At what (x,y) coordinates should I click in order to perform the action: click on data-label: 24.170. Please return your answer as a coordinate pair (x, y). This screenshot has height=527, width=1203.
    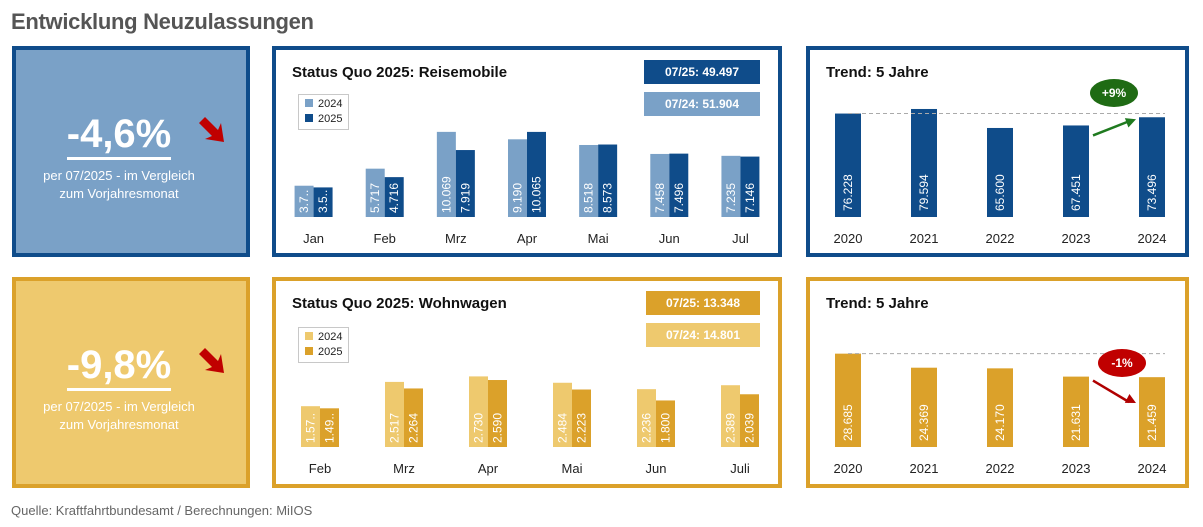
    Looking at the image, I should click on (1000, 422).